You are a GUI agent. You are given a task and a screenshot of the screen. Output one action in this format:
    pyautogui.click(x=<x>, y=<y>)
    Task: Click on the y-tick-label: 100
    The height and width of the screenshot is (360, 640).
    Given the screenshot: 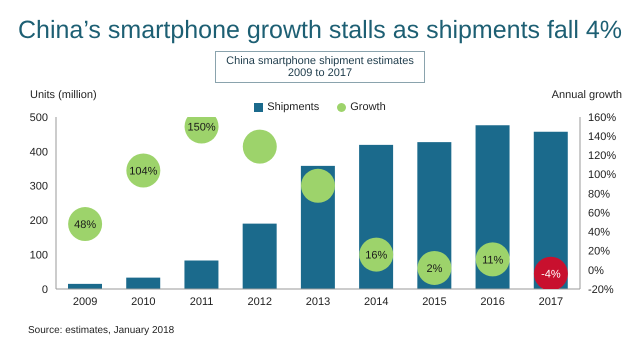 What is the action you would take?
    pyautogui.click(x=39, y=256)
    